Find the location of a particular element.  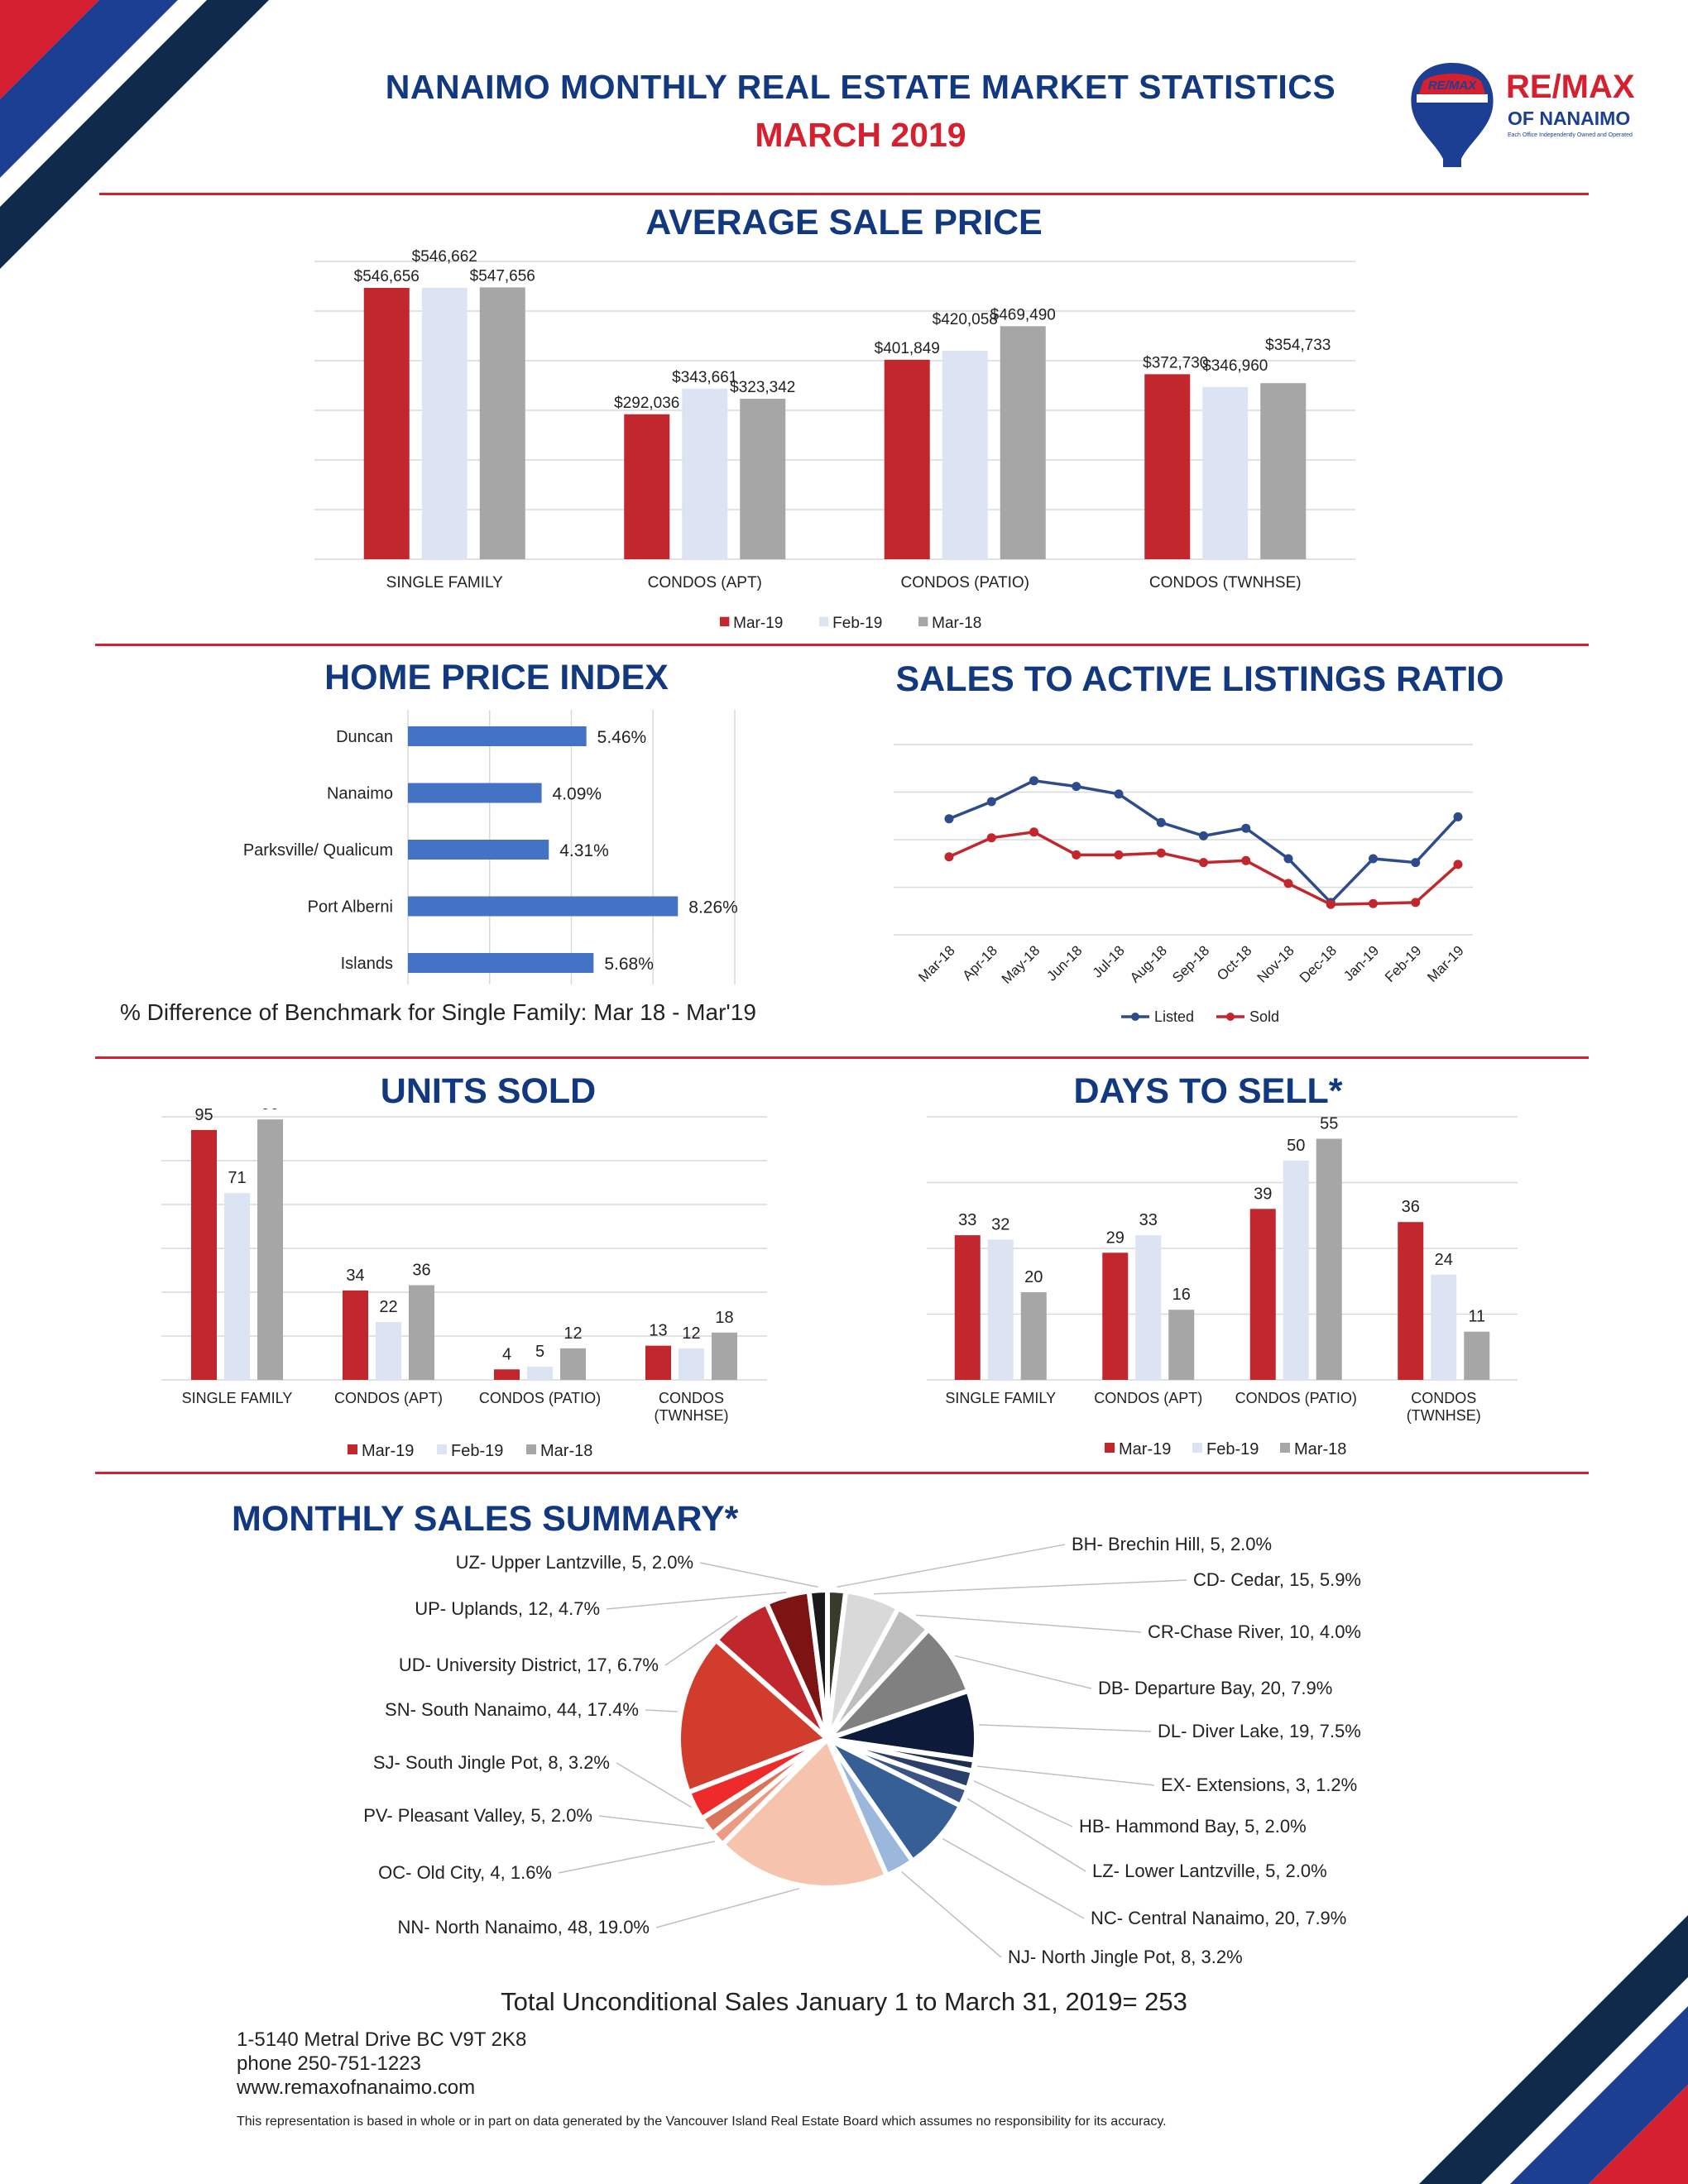

data-label: $343,661 is located at coordinates (704, 377).